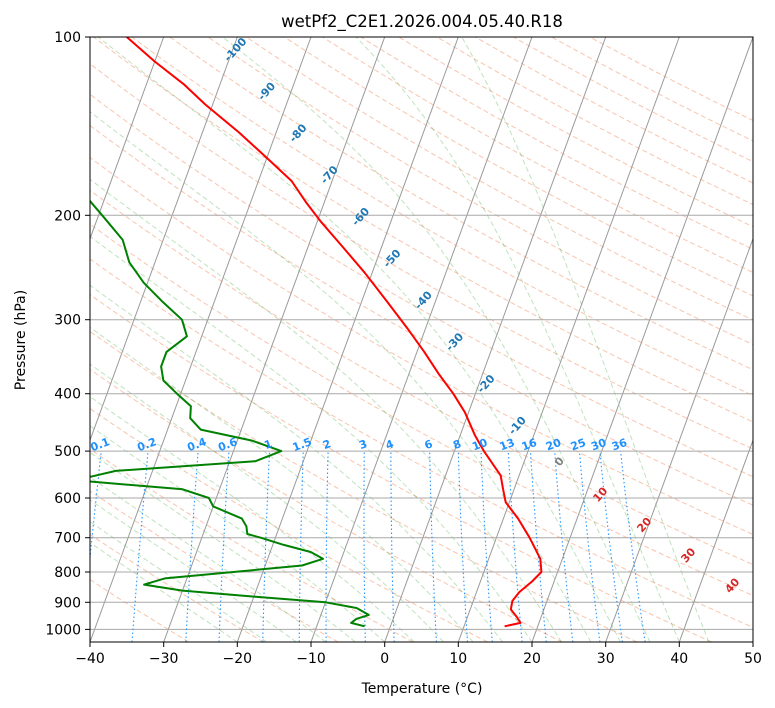  What do you see at coordinates (67, 395) in the screenshot?
I see `y-tick-label: 400` at bounding box center [67, 395].